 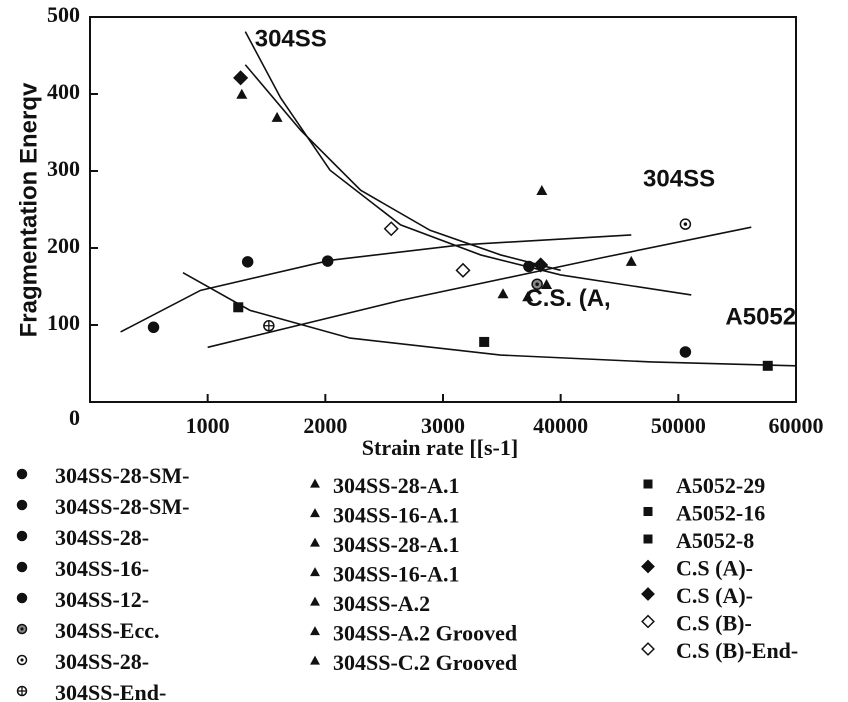 I want to click on legend-label: 304SS-12-, so click(x=102, y=599).